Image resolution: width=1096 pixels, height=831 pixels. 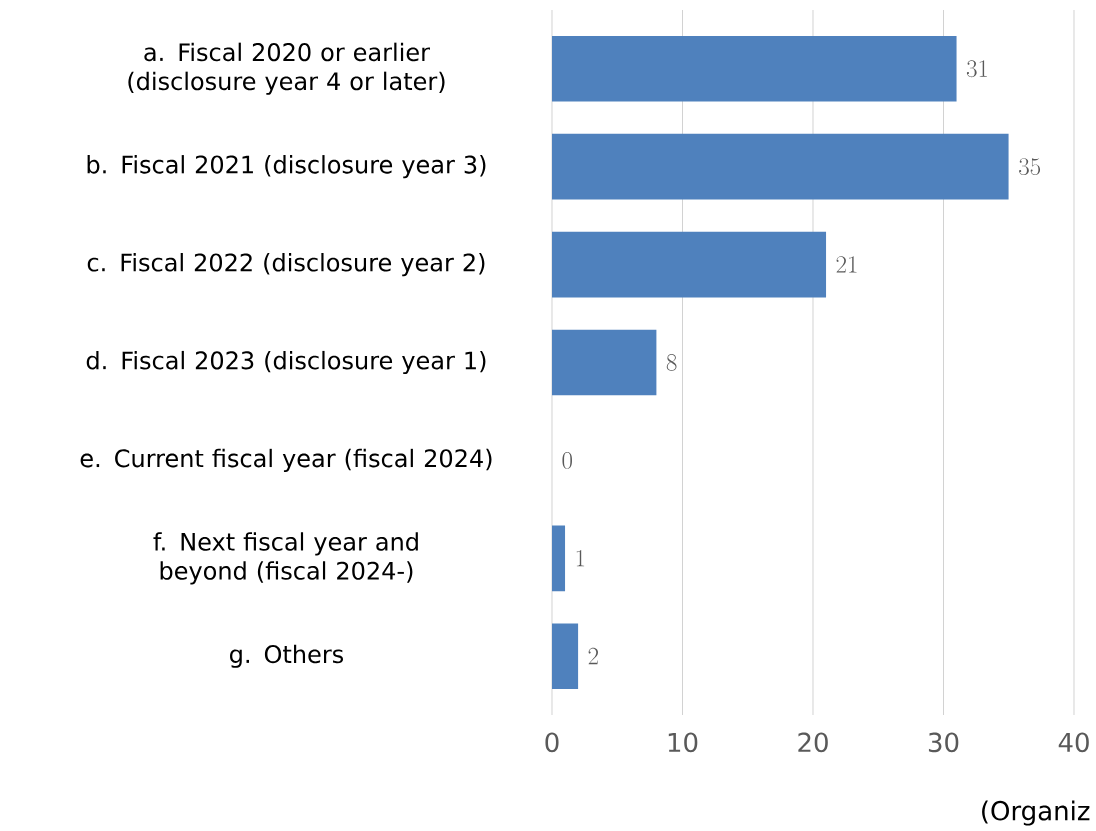 I want to click on y-tick-label: d. Fiscal 2023 (disclosure year 1), so click(x=286, y=362).